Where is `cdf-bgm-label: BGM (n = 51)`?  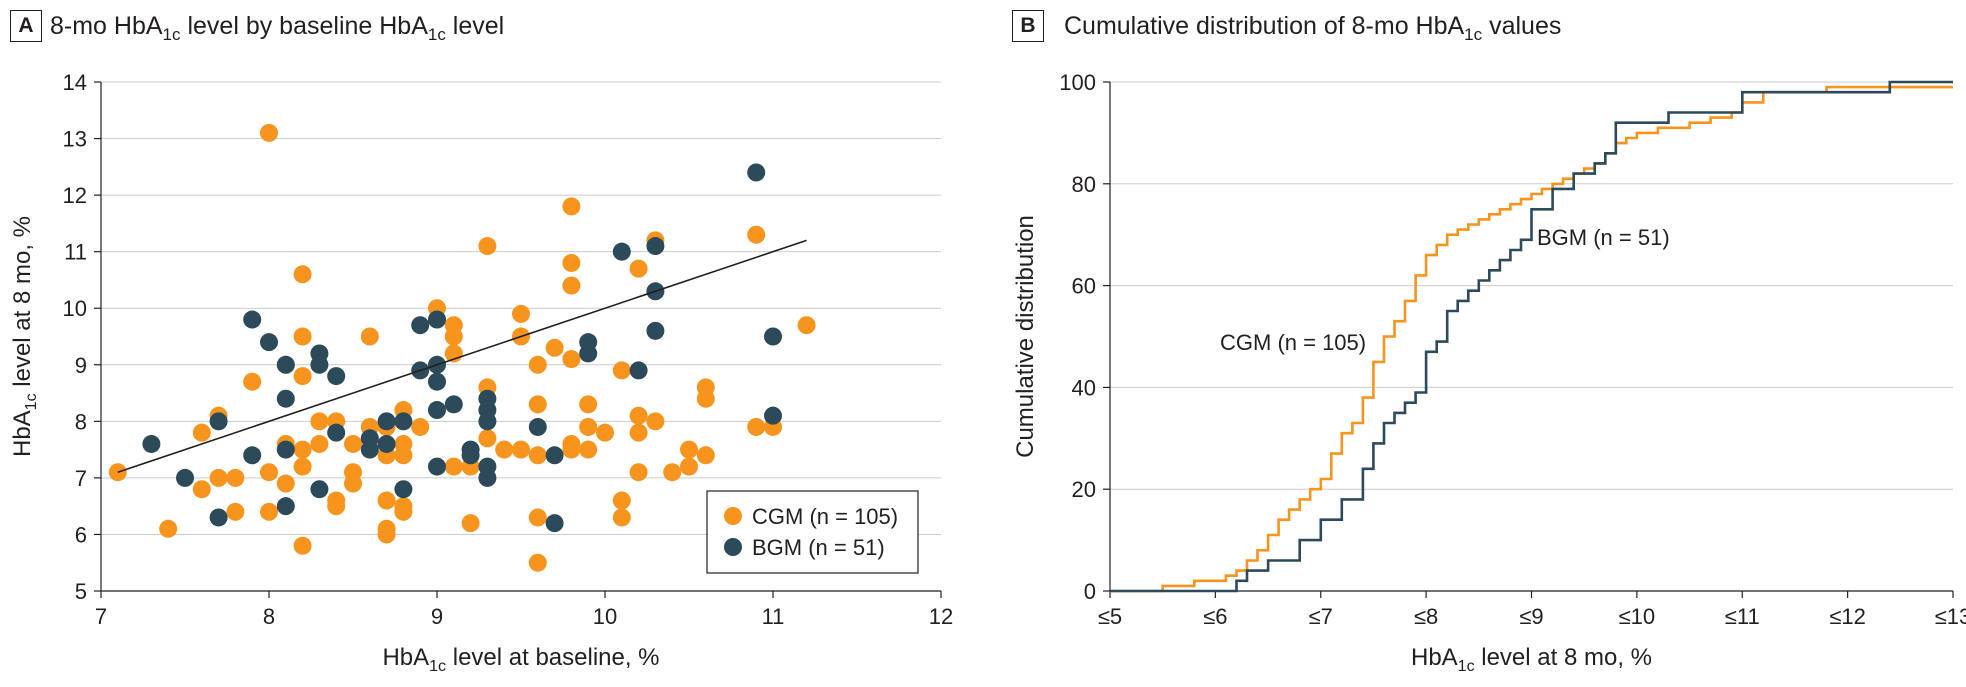 cdf-bgm-label: BGM (n = 51) is located at coordinates (1603, 237).